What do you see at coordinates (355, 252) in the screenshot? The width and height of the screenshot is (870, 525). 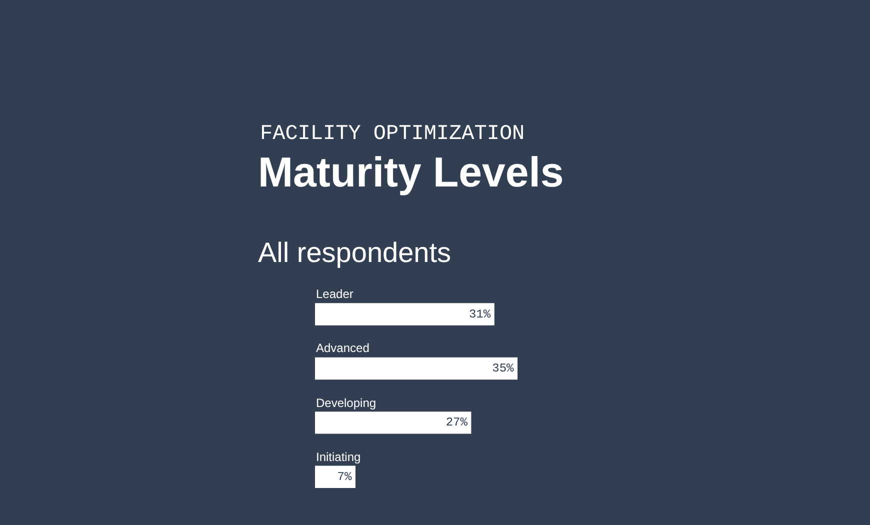 I see `annotation: All respondents` at bounding box center [355, 252].